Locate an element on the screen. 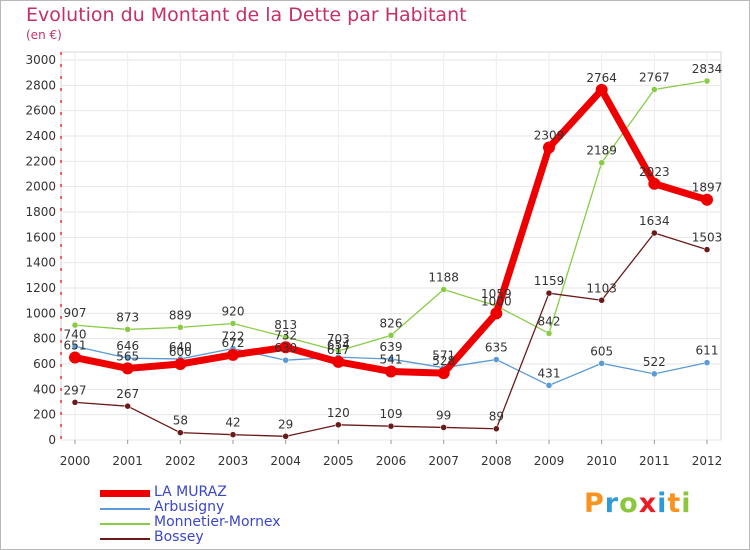 Image resolution: width=750 pixels, height=550 pixels. legend-label: Bossey is located at coordinates (179, 537).